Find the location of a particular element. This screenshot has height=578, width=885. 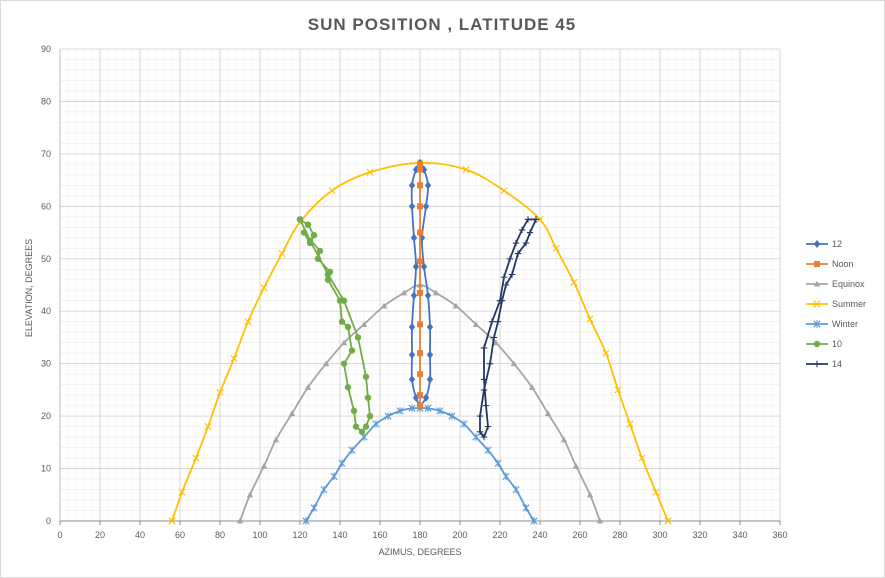

y-tick-label: 20 is located at coordinates (46, 416).